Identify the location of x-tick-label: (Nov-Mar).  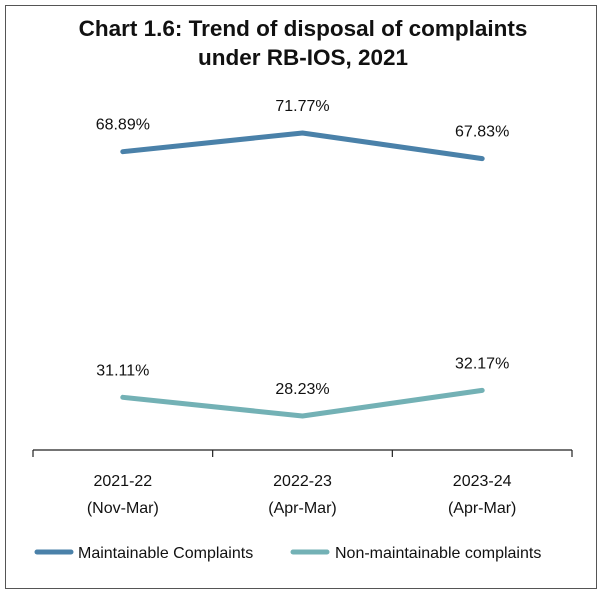
(123, 508).